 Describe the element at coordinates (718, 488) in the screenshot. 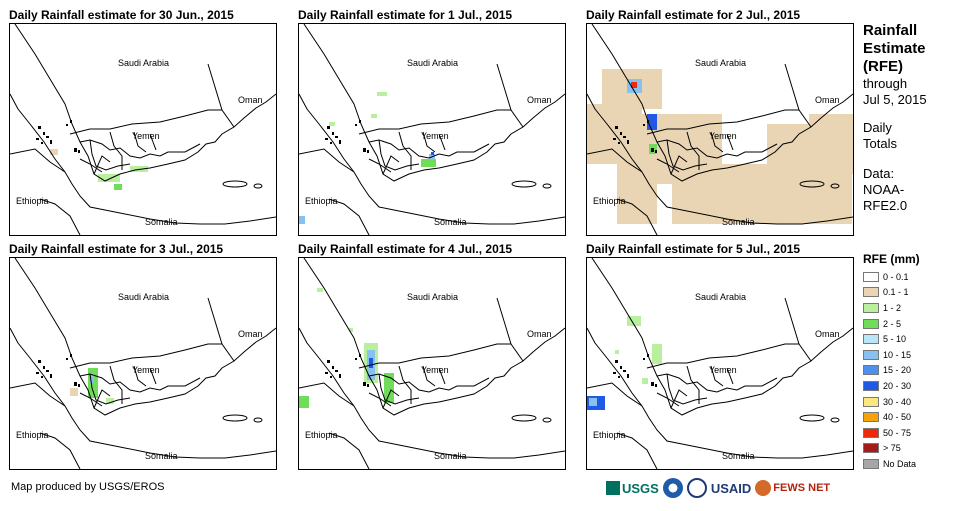

I see `logo-bar: USGS USAID FEWS NET` at that location.